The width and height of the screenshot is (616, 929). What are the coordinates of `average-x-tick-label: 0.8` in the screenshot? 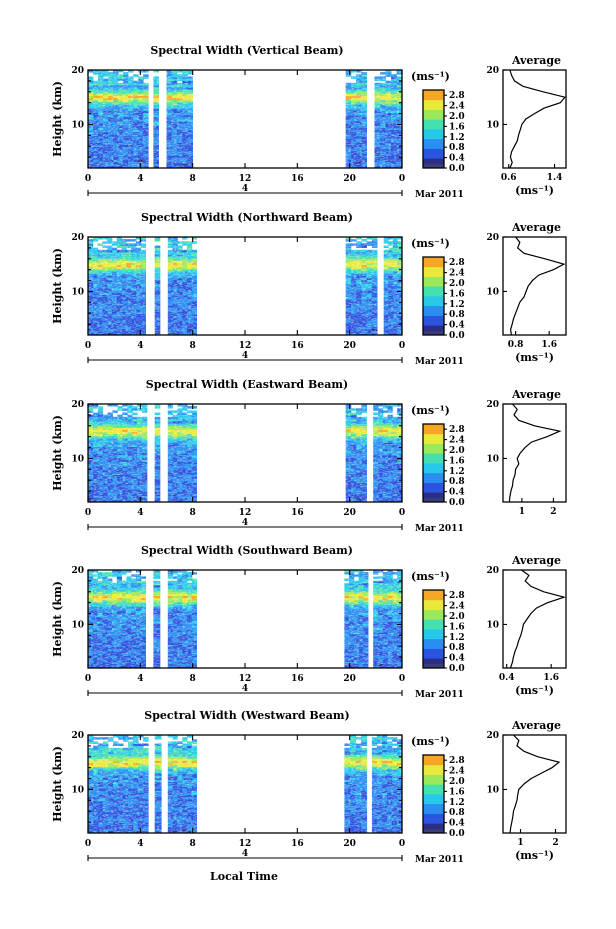 It's located at (516, 345).